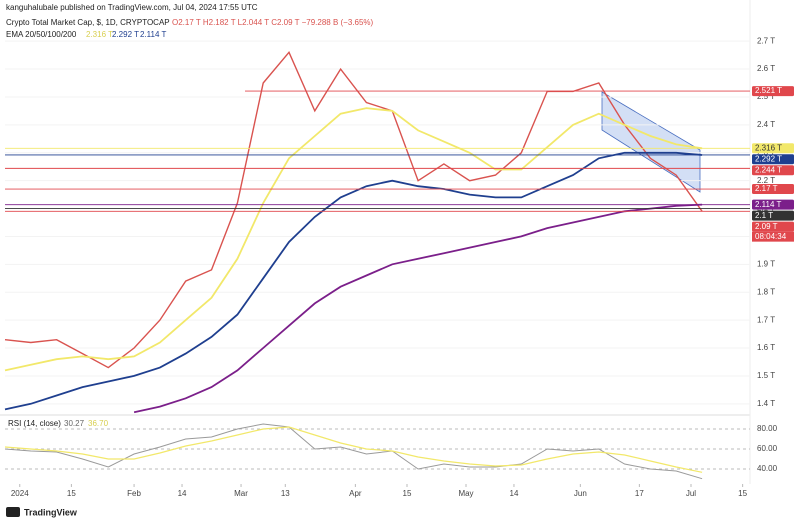 Image resolution: width=800 pixels, height=523 pixels. Describe the element at coordinates (51, 512) in the screenshot. I see `footer-brand: TradingView` at that location.